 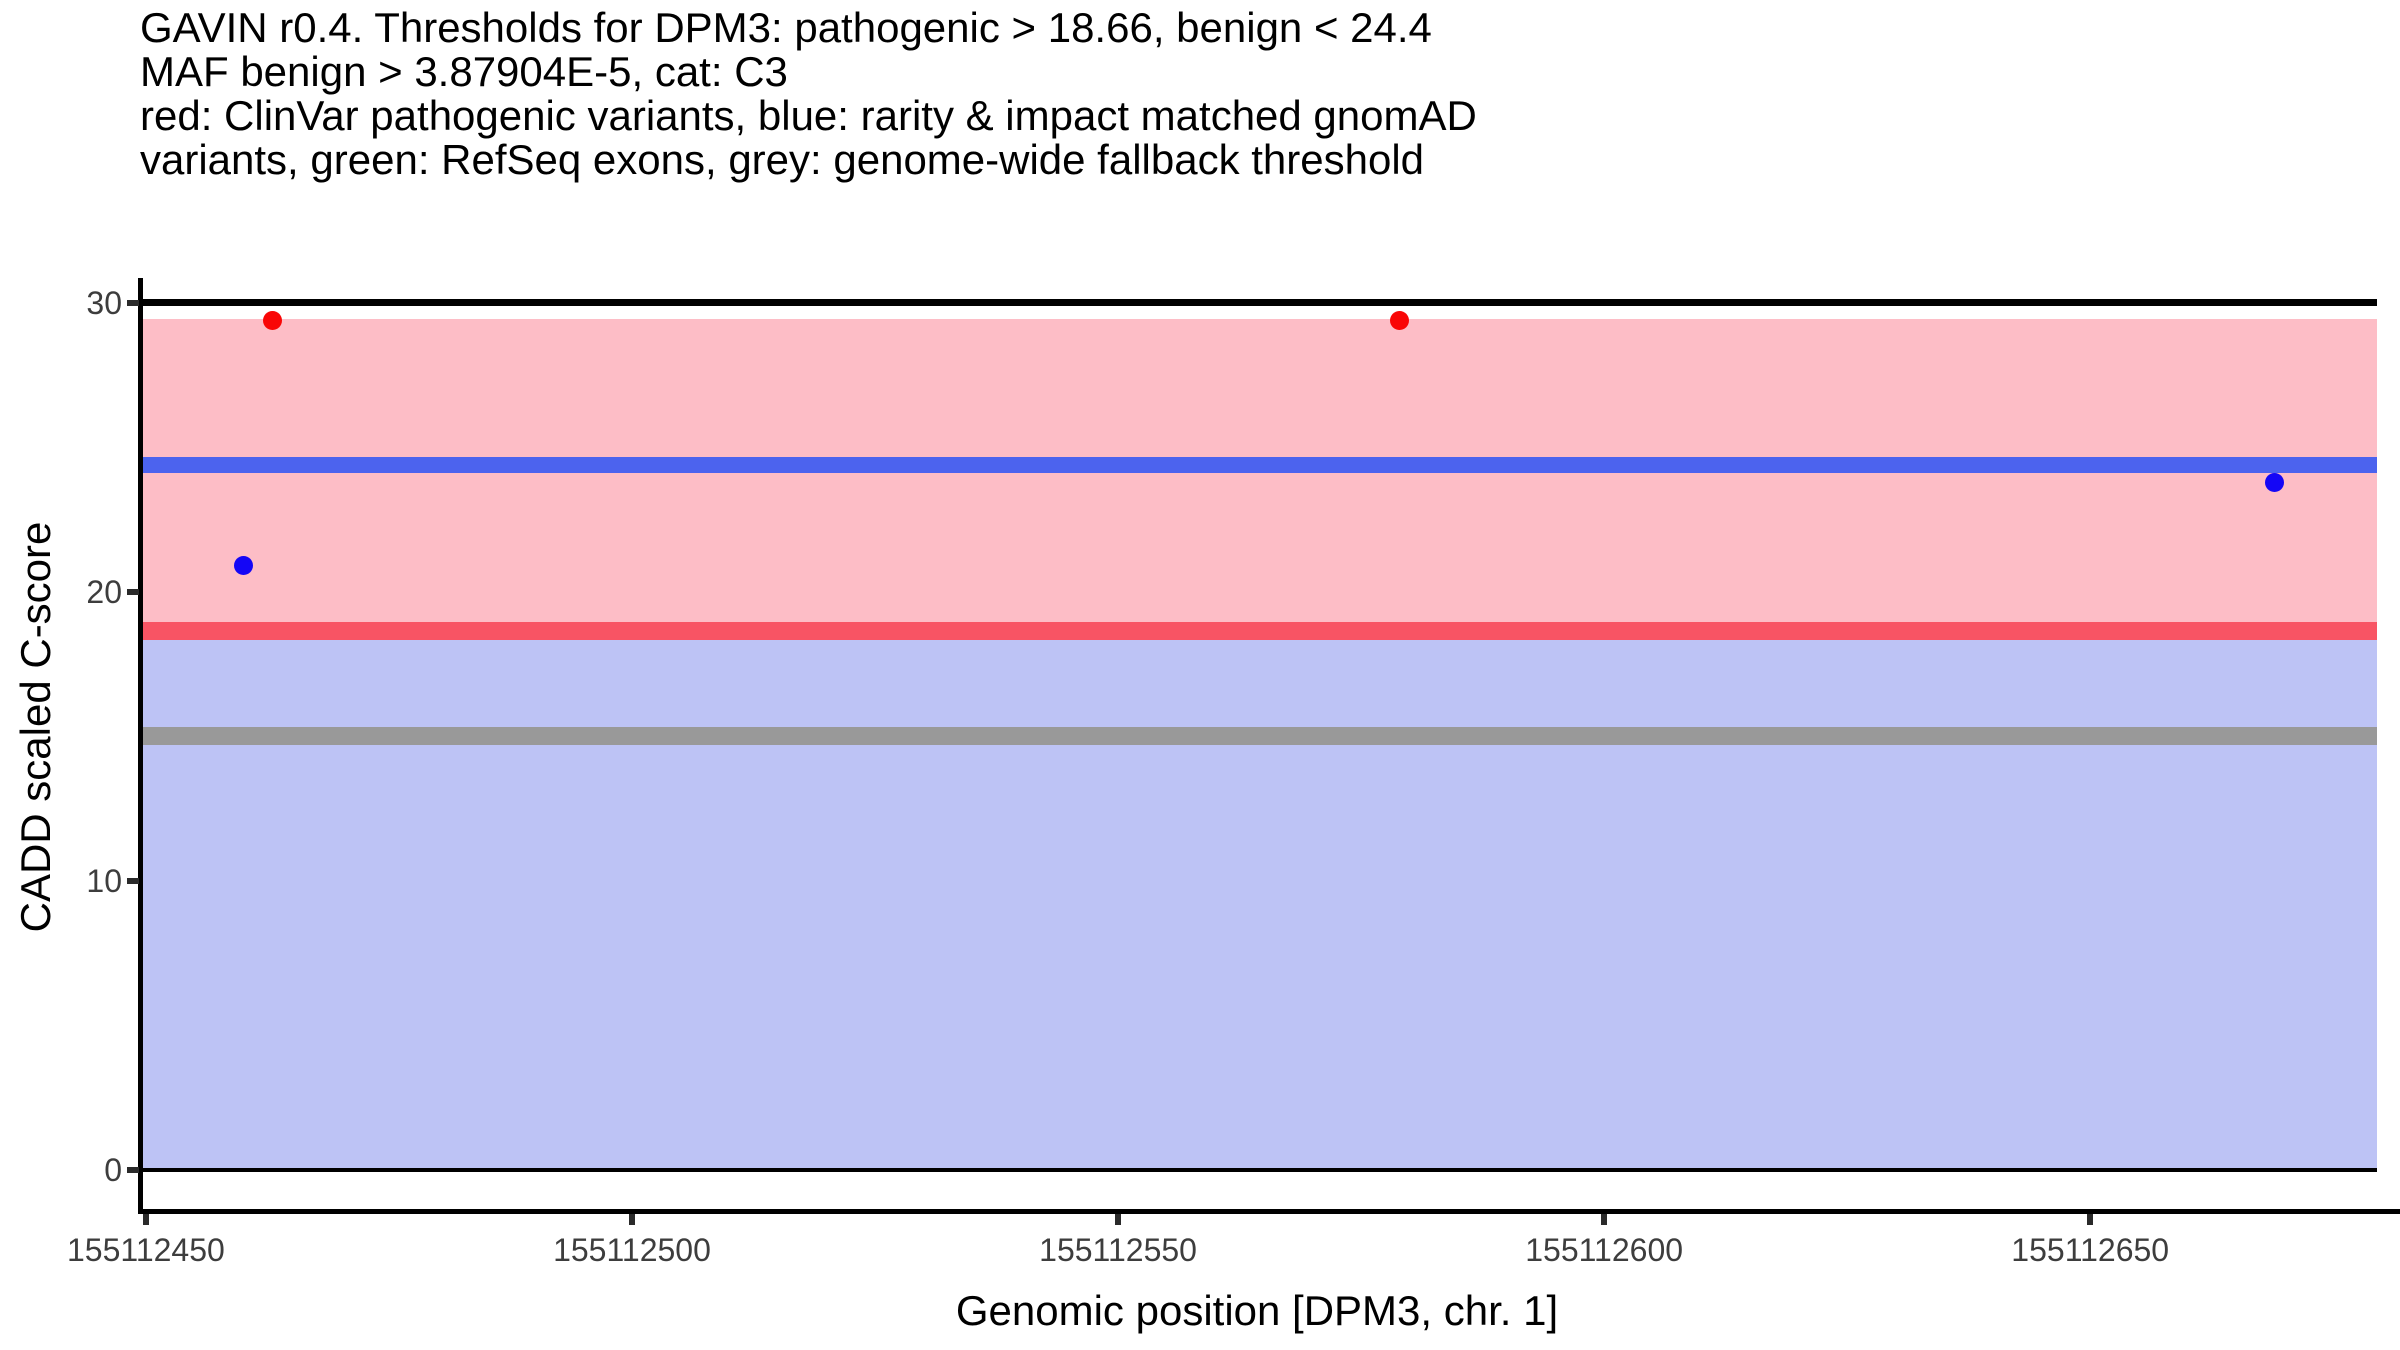 I want to click on x-tick-label: 155112550, so click(x=1118, y=1250).